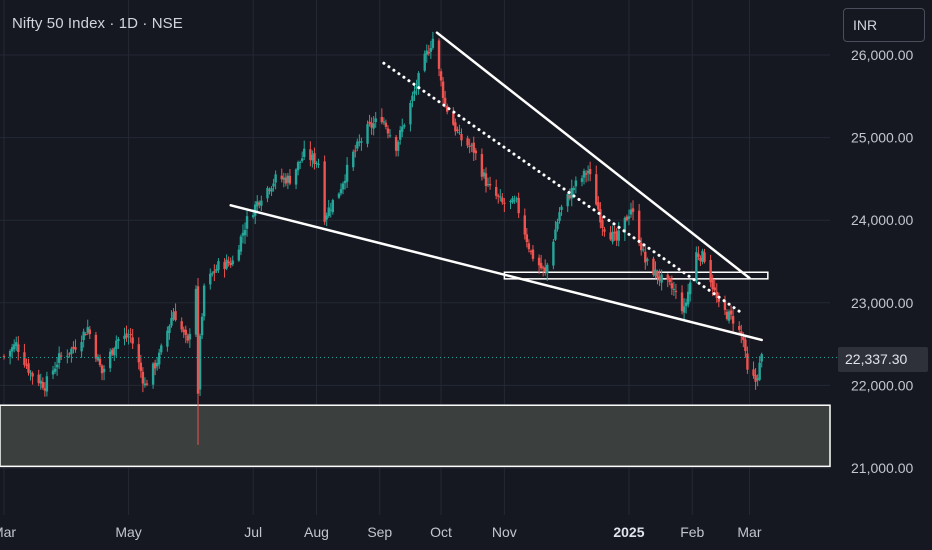 The height and width of the screenshot is (550, 932). I want to click on support-zone-rect, so click(415, 436).